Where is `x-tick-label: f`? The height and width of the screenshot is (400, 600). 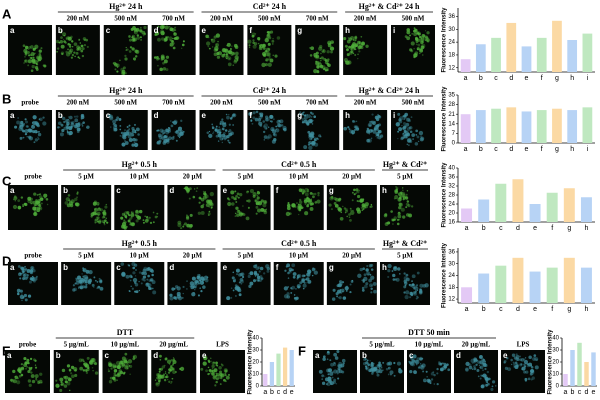 x-tick-label: f is located at coordinates (542, 149).